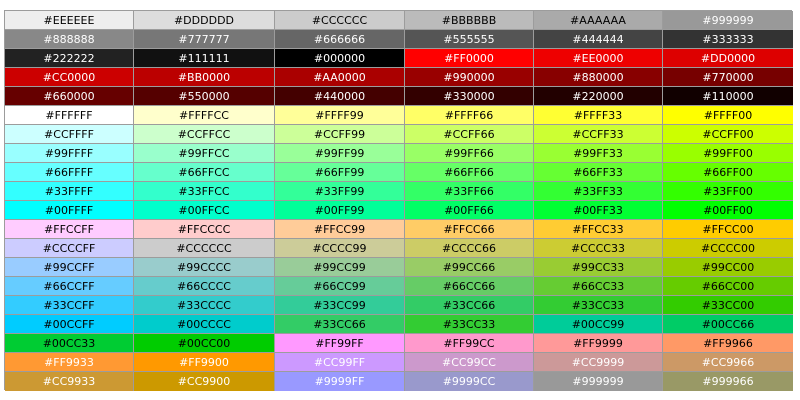 Image resolution: width=800 pixels, height=400 pixels. What do you see at coordinates (598, 267) in the screenshot?
I see `color-swatch-cell: #99CC33` at bounding box center [598, 267].